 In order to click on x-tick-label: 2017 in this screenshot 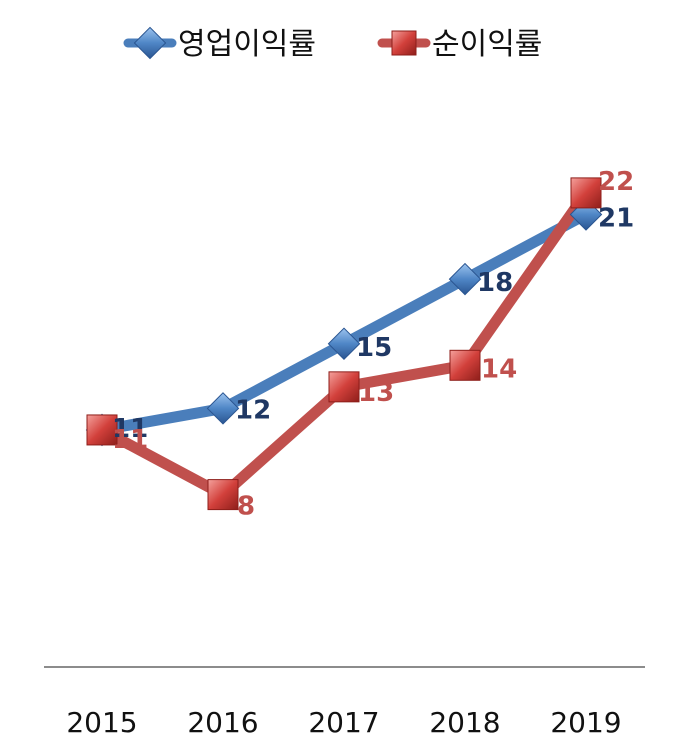, I will do `click(343, 722)`.